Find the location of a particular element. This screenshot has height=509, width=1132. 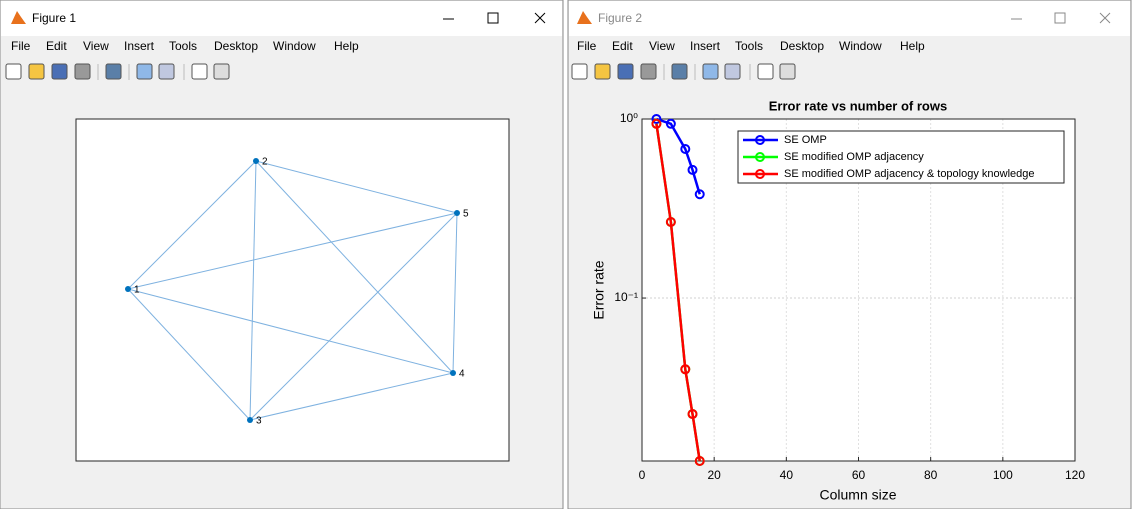

x-tick-label: 20 is located at coordinates (714, 475).